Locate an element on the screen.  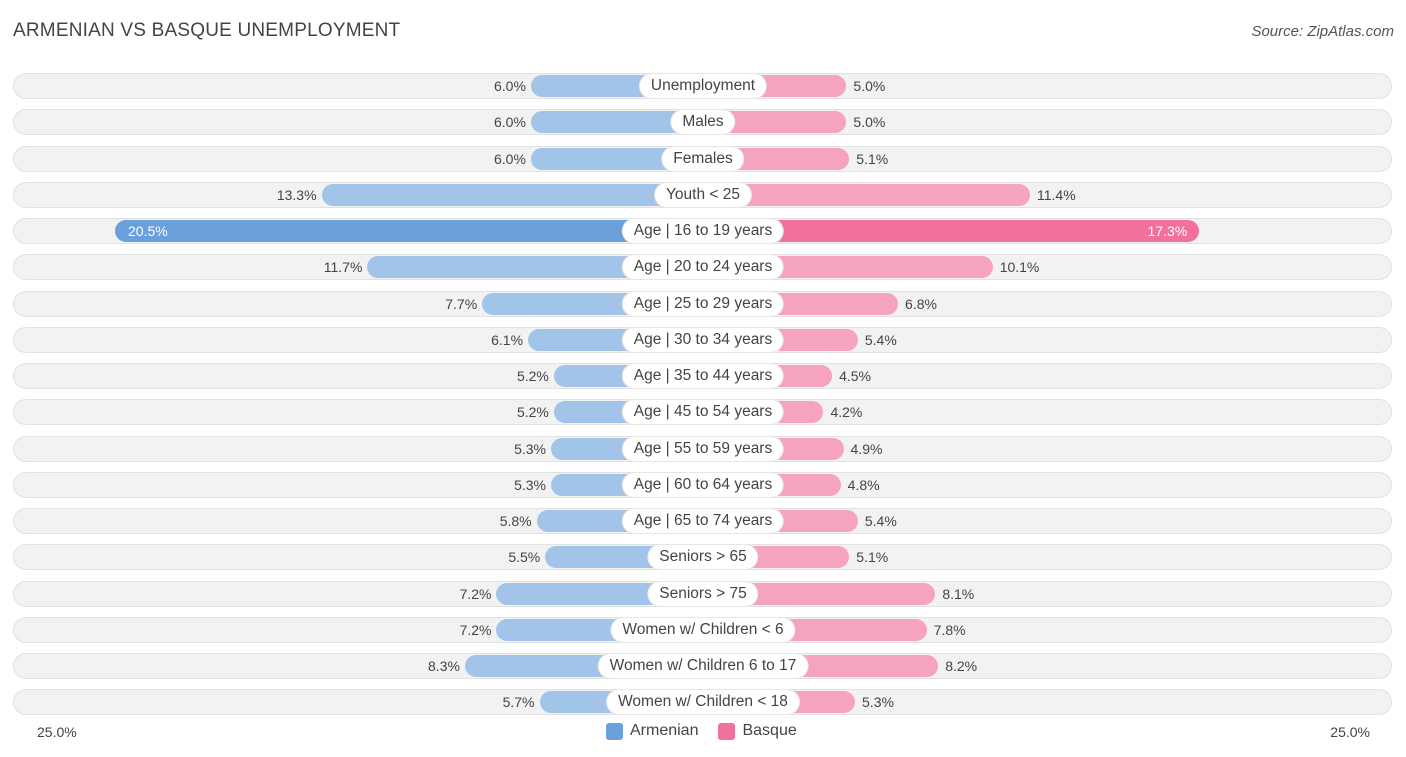
value-label-basque: 4.5% is located at coordinates (855, 376).